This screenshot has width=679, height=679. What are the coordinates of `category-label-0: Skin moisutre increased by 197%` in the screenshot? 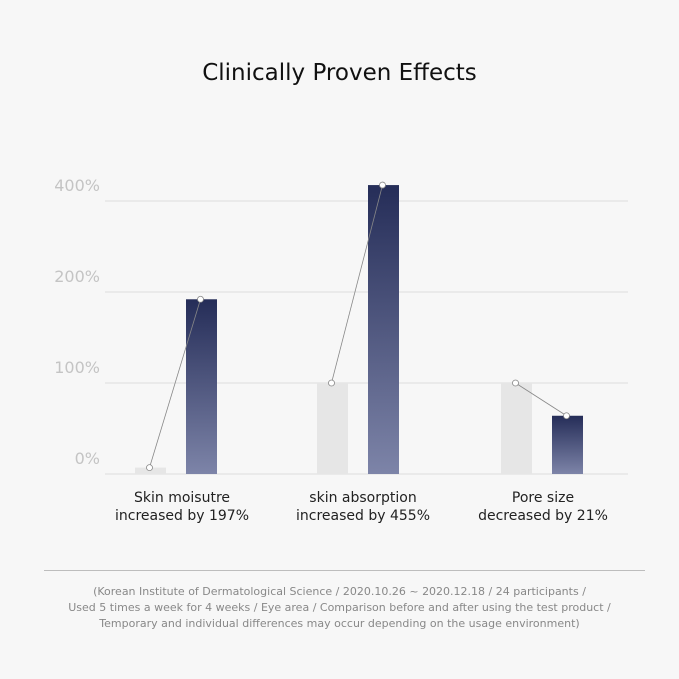 It's located at (182, 507).